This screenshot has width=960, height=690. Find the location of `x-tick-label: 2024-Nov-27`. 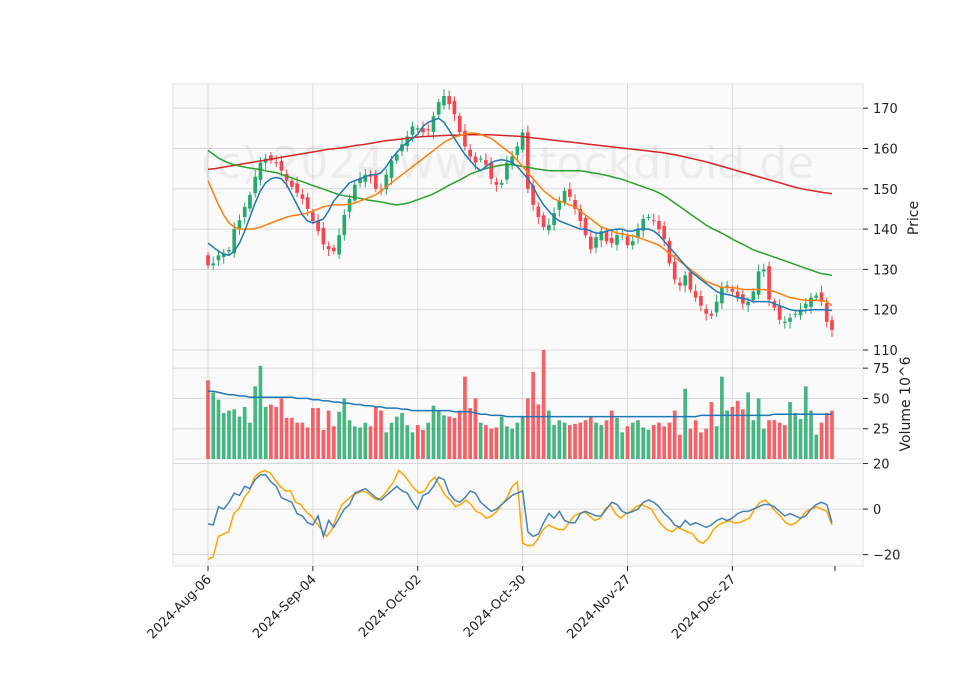

x-tick-label: 2024-Nov-27 is located at coordinates (599, 607).